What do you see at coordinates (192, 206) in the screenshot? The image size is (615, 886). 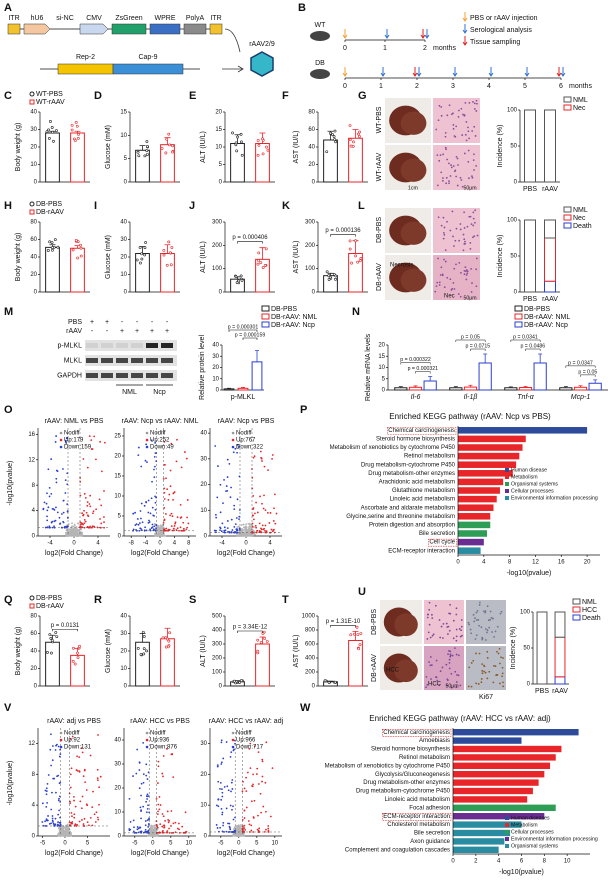 I see `panel-letter: J` at bounding box center [192, 206].